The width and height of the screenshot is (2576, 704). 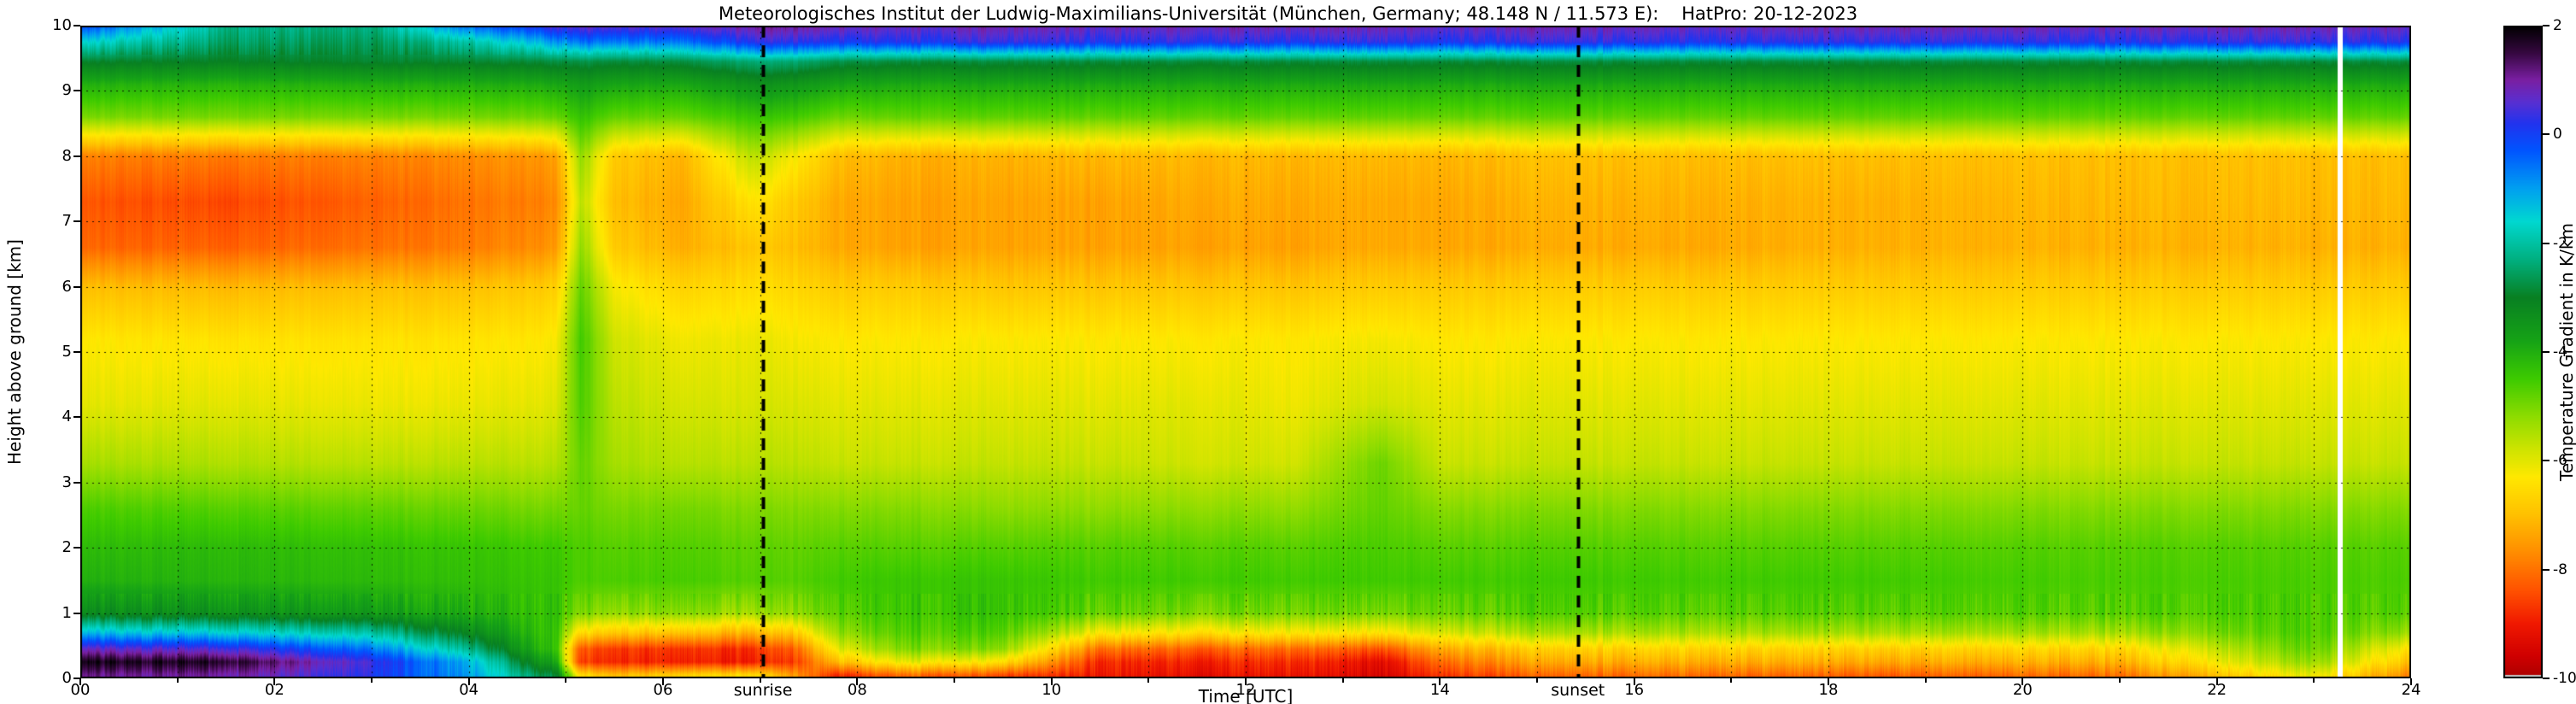 What do you see at coordinates (2023, 690) in the screenshot?
I see `x-tick-label: 20` at bounding box center [2023, 690].